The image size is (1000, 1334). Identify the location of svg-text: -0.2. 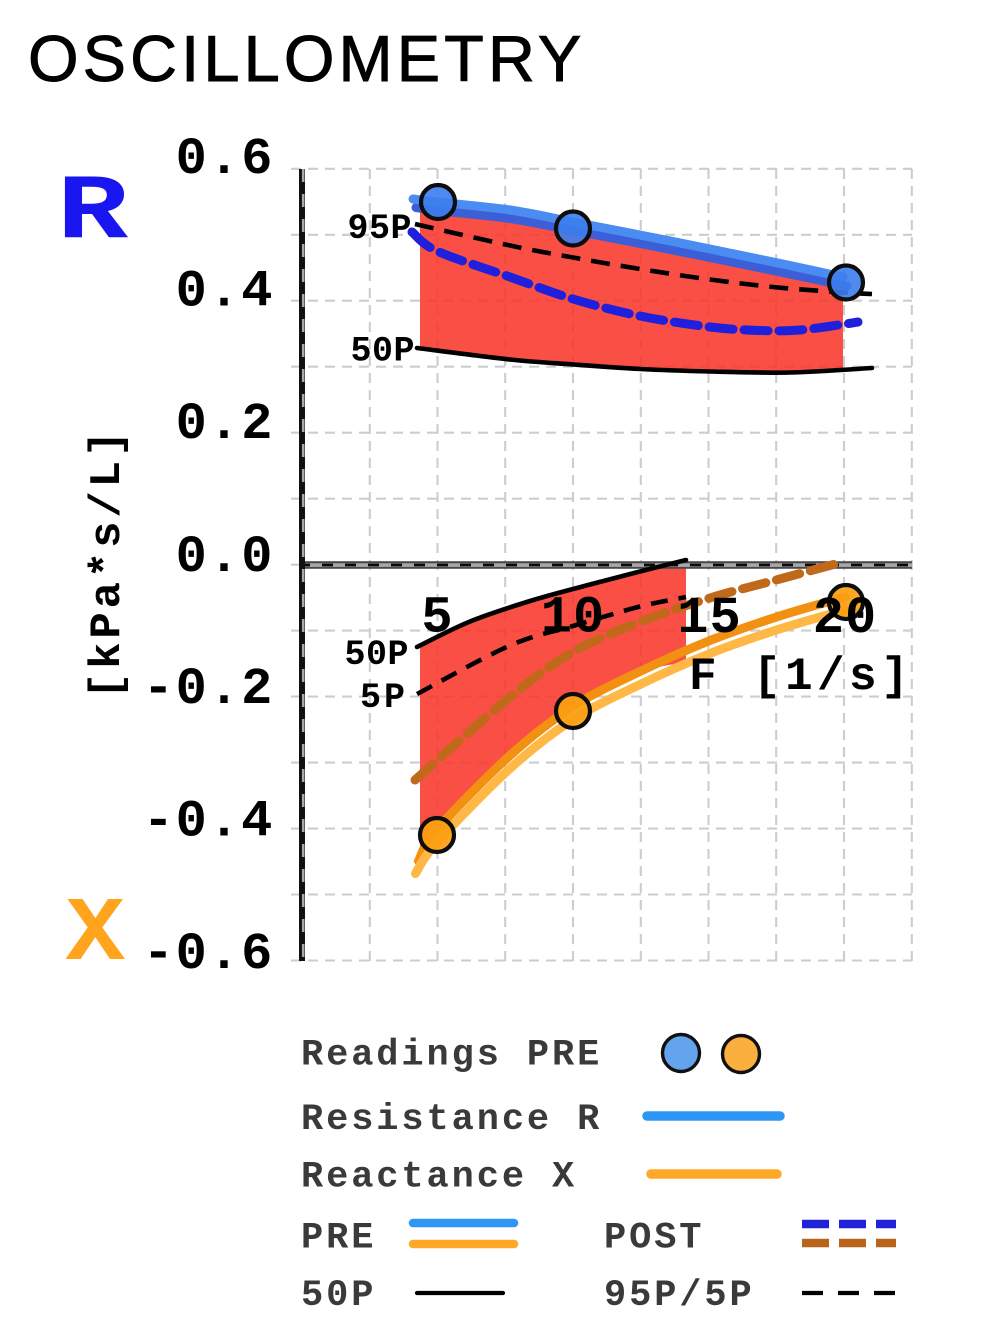
(208, 689).